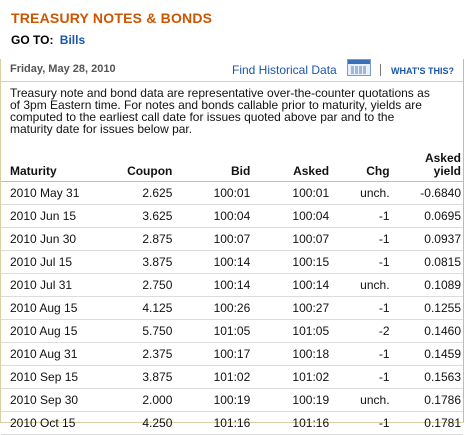 The height and width of the screenshot is (435, 466). I want to click on page-title: TREASURY NOTES & BONDS, so click(112, 18).